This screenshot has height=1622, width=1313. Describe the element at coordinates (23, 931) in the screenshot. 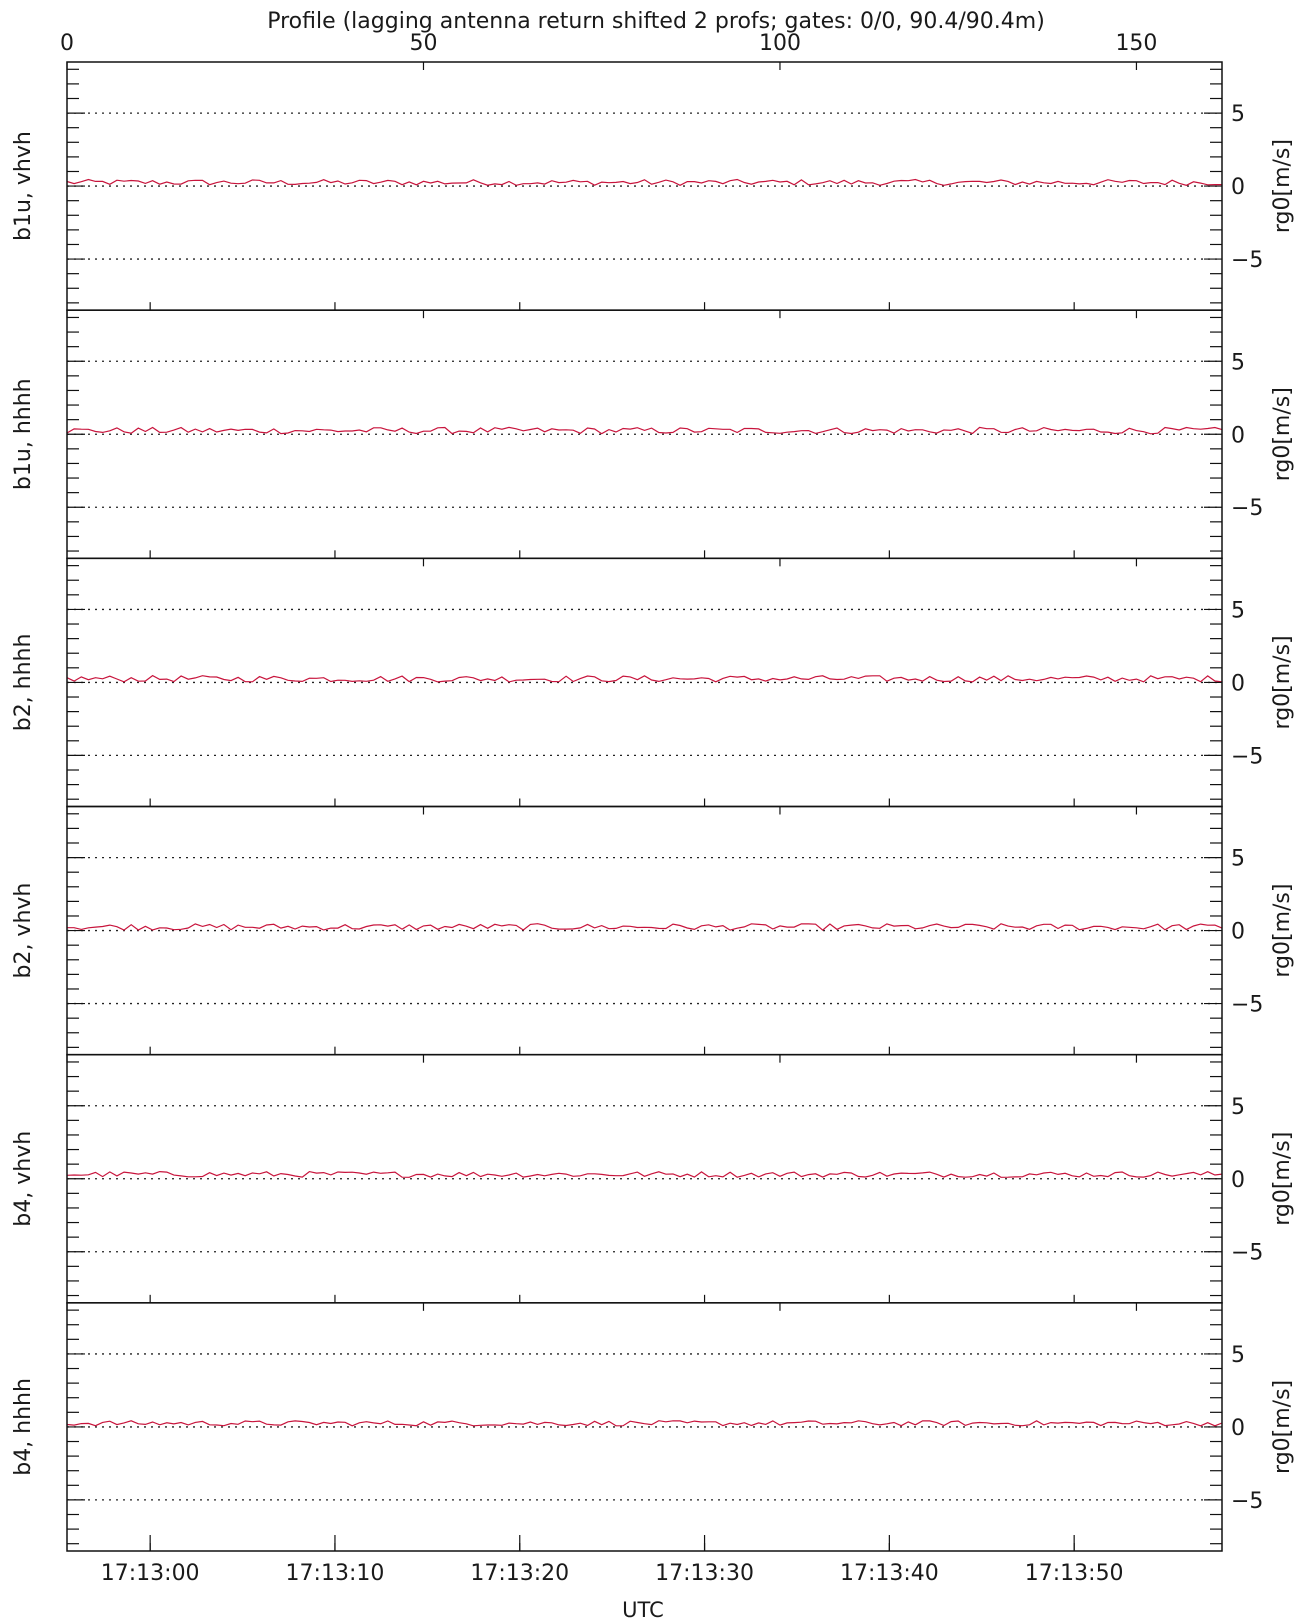

I see `panel-label: b2, vhvh` at that location.